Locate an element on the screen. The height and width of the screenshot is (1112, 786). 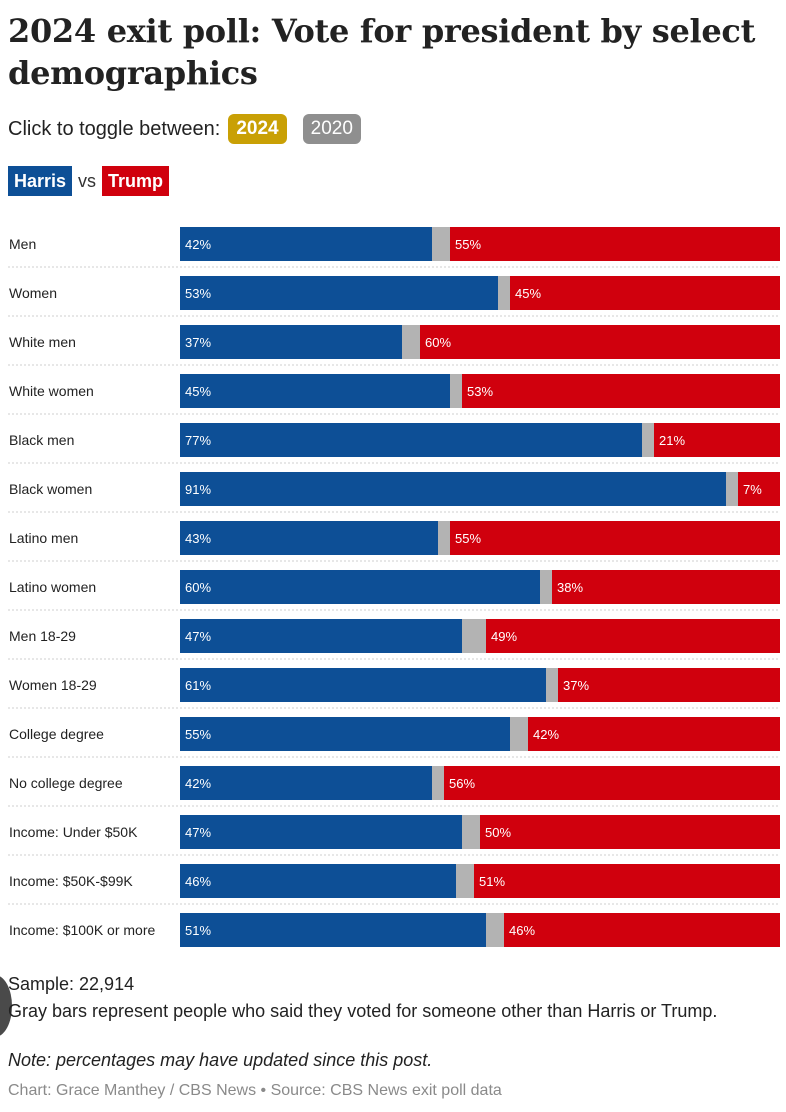
harris-value-label: 37% is located at coordinates (198, 342).